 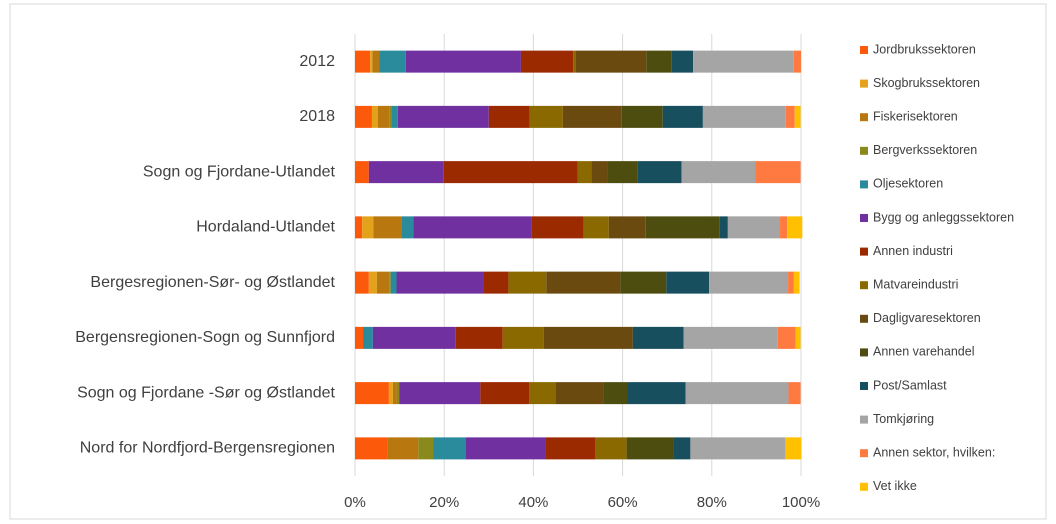 I want to click on x-tick-label: 20%, so click(x=444, y=502).